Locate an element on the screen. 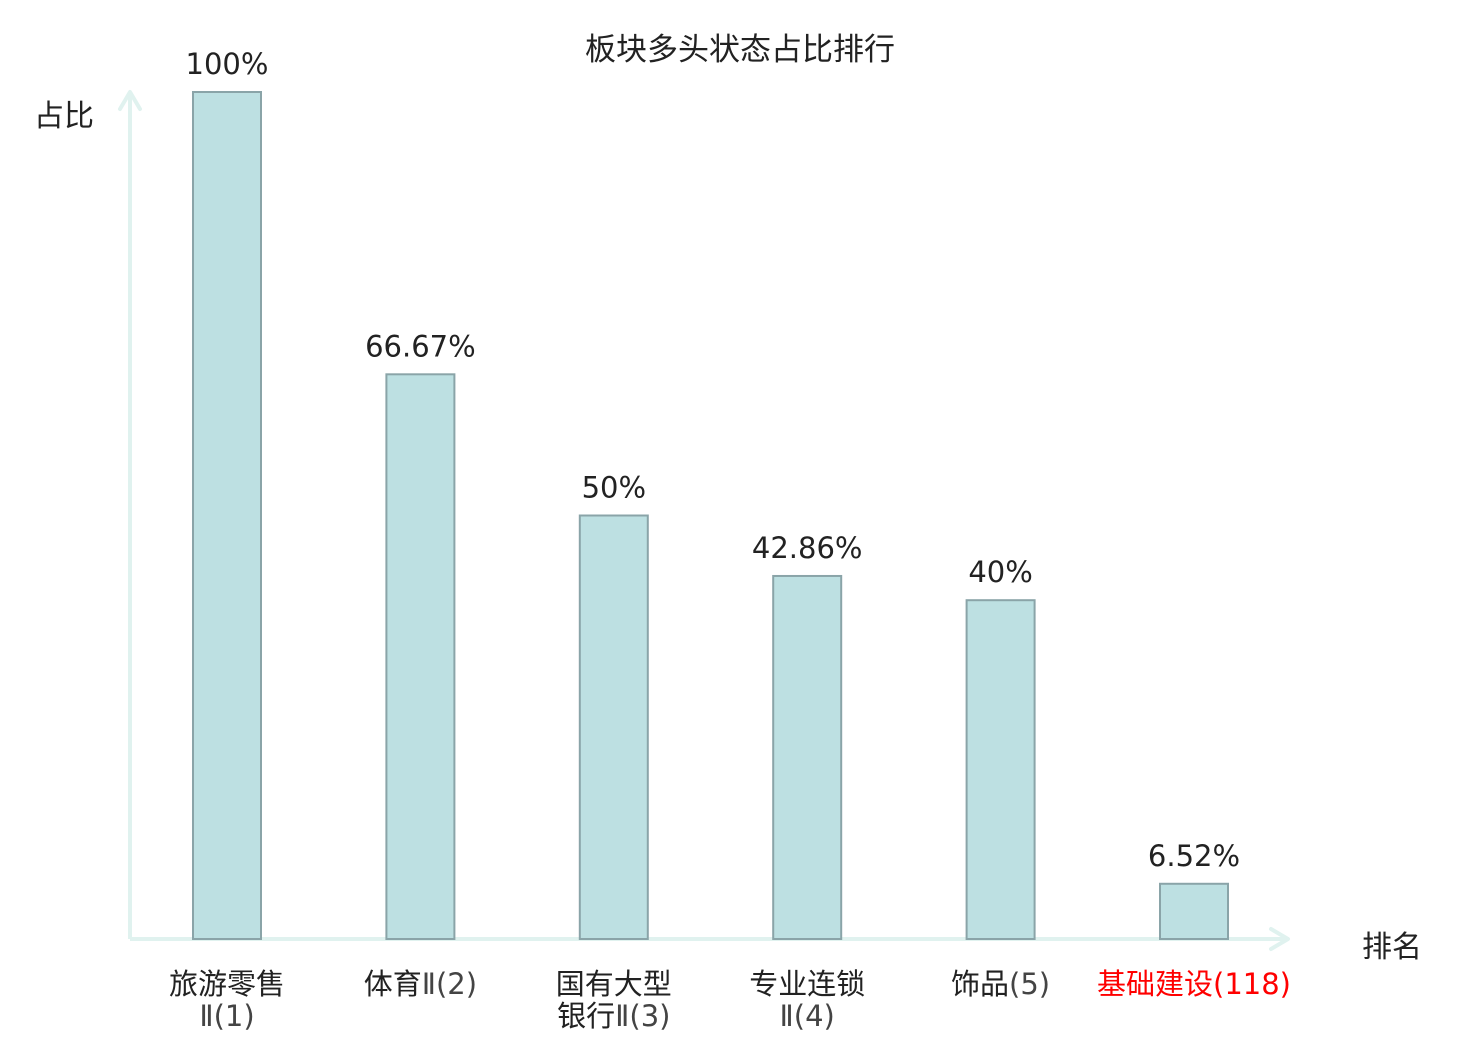 This screenshot has width=1480, height=1040. category-label-rank: Ⅱ(4) is located at coordinates (807, 1016).